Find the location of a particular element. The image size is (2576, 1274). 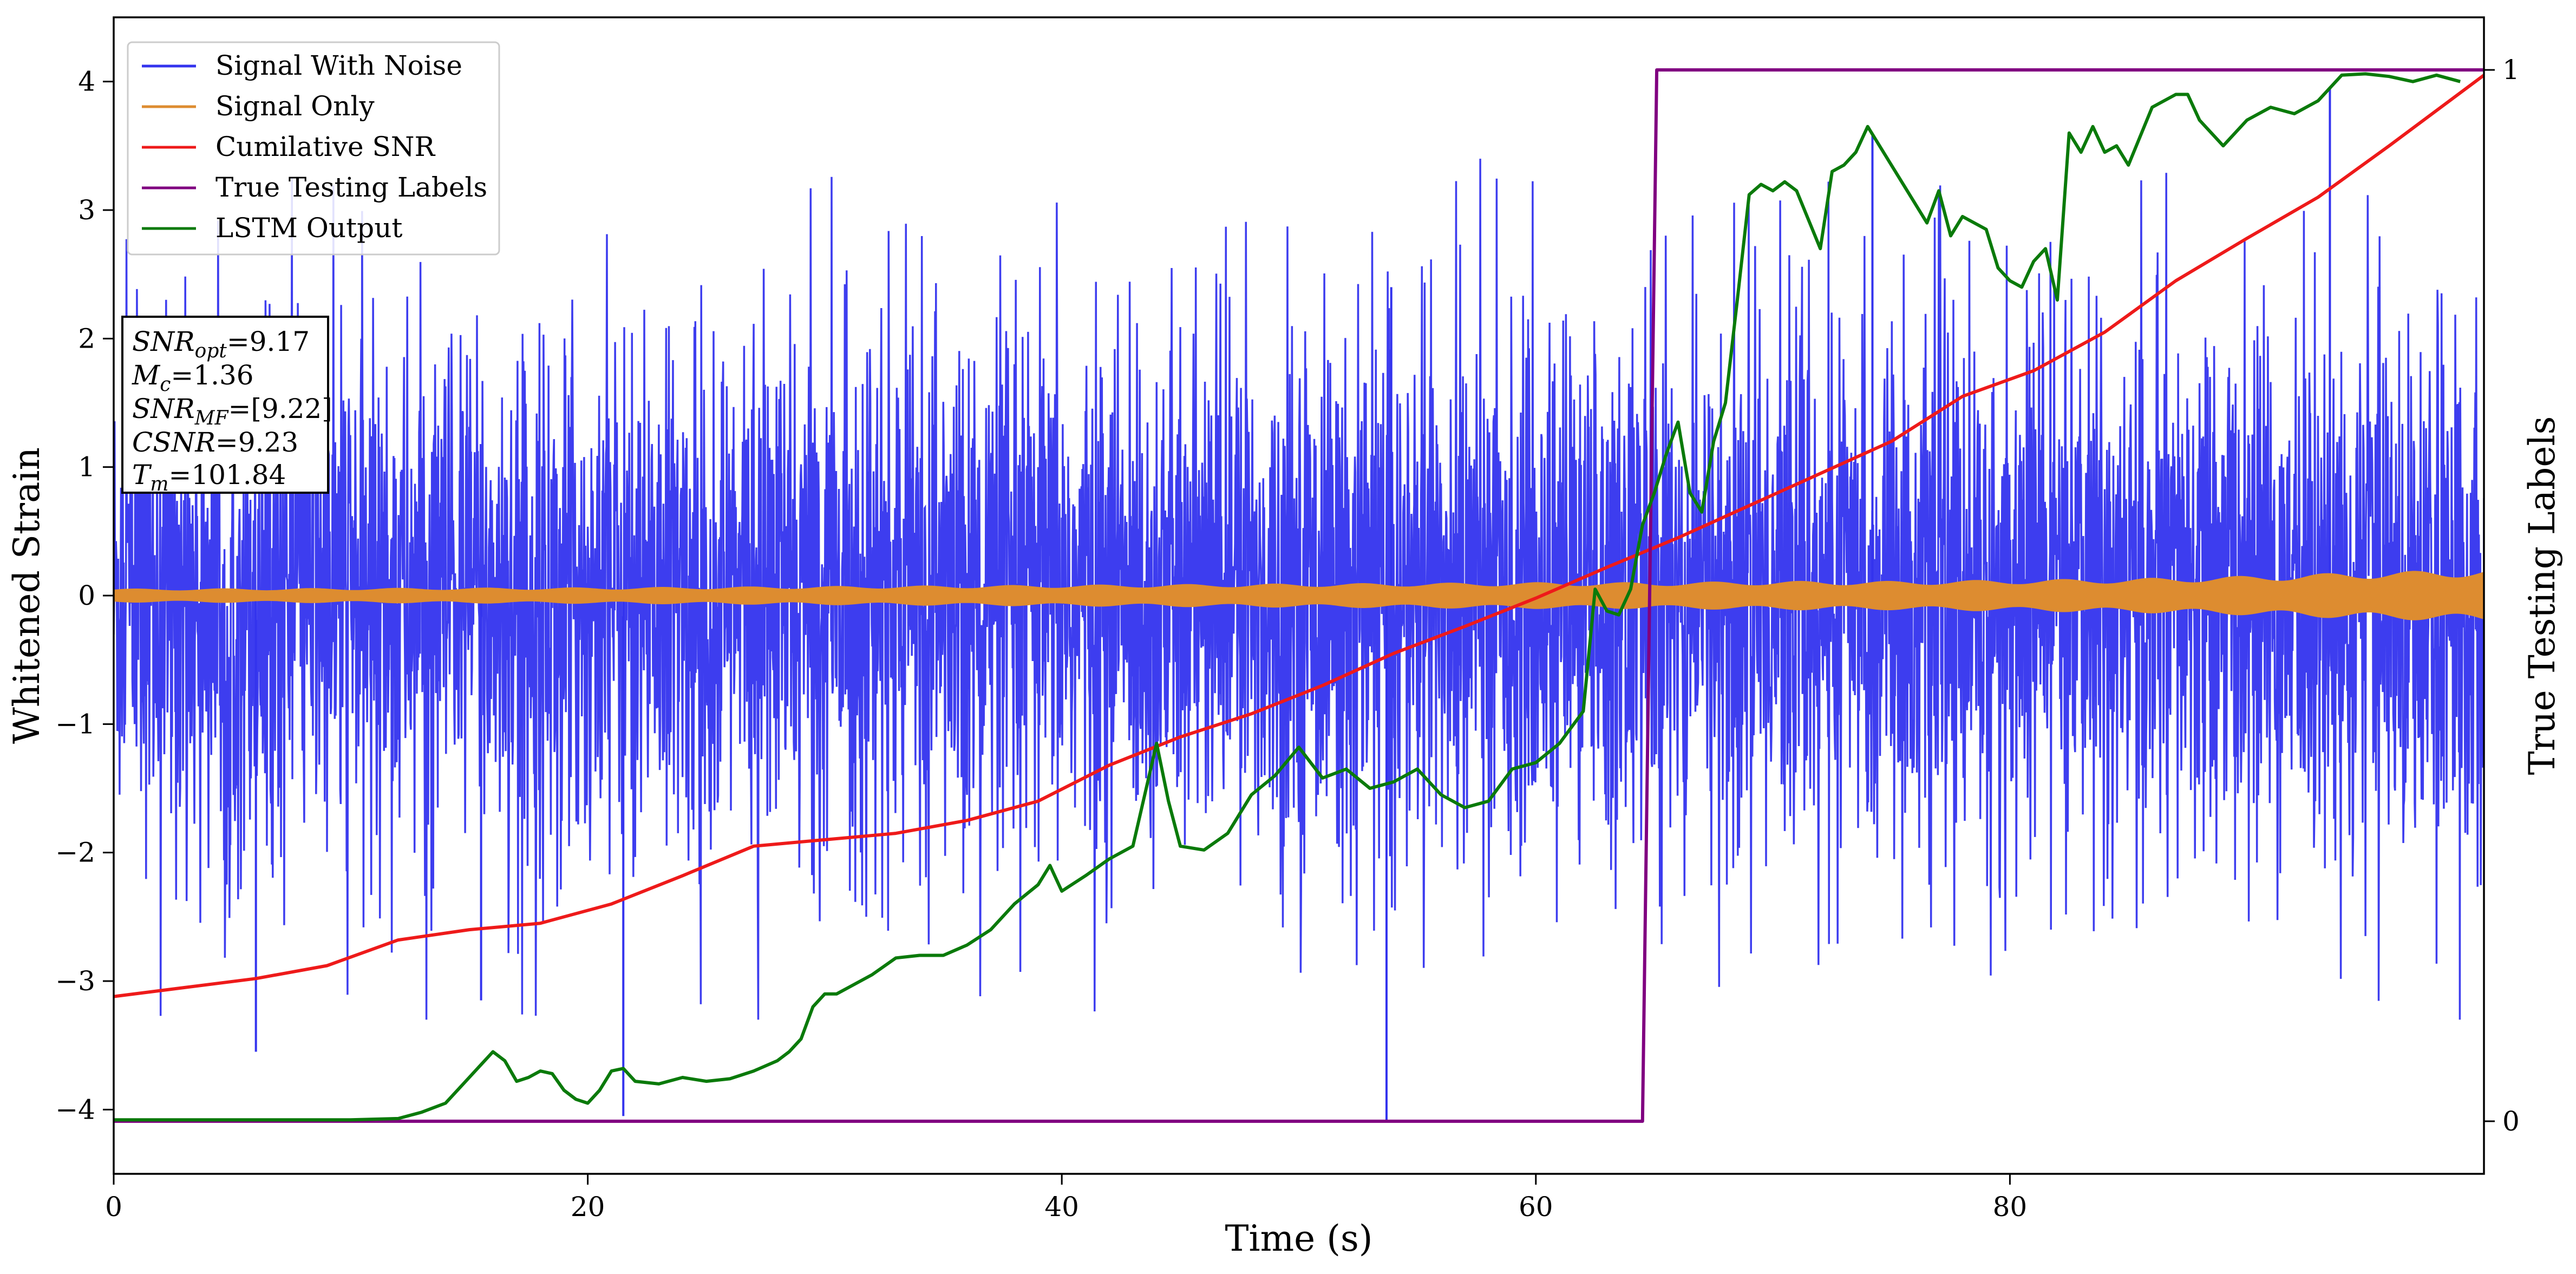

y-right-tick-label: 1 is located at coordinates (2511, 70).